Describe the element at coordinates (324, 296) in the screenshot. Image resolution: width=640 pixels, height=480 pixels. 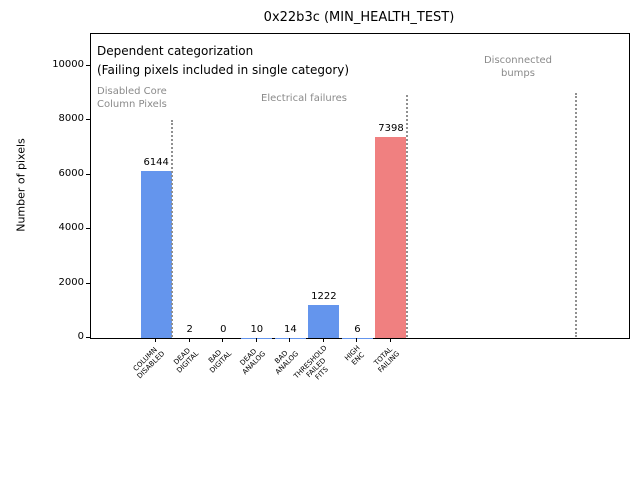
I see `bar-value-label: 1222` at that location.